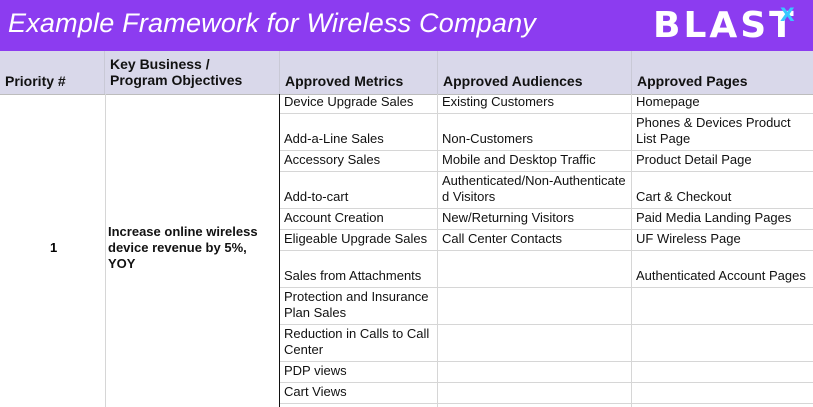 This screenshot has width=813, height=407. Describe the element at coordinates (359, 72) in the screenshot. I see `header-metrics: Approved Metrics` at that location.